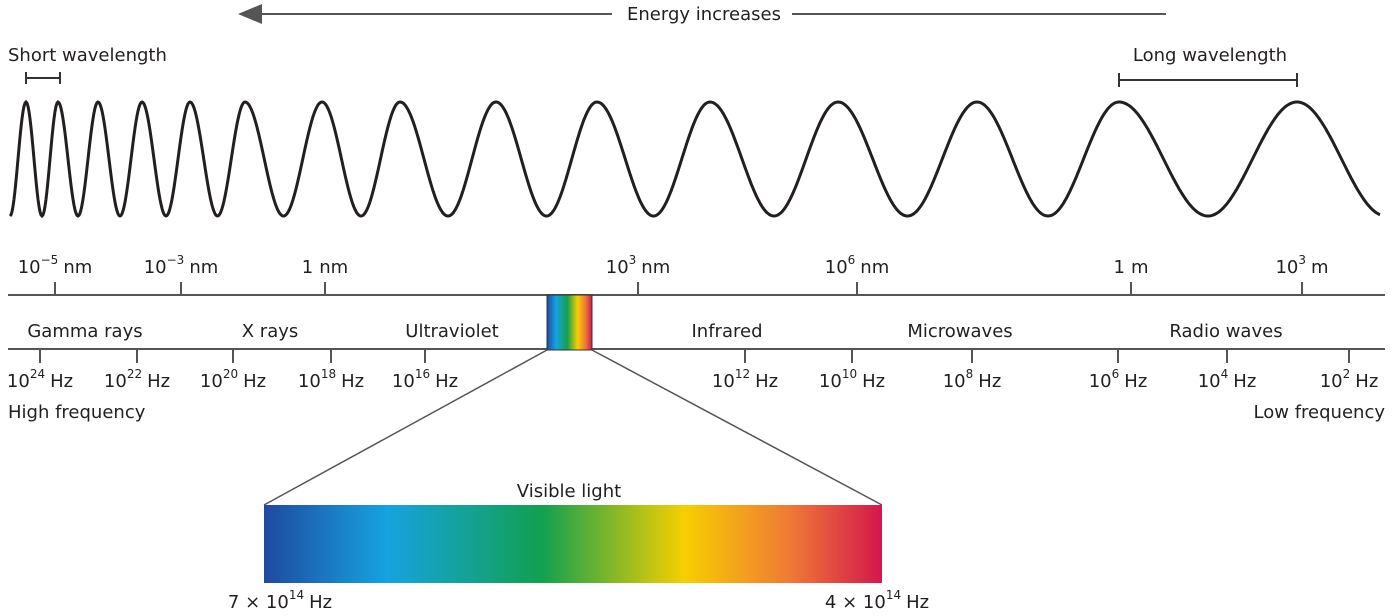 This screenshot has height=616, width=1392. What do you see at coordinates (77, 412) in the screenshot?
I see `high-frequency: High frequency` at bounding box center [77, 412].